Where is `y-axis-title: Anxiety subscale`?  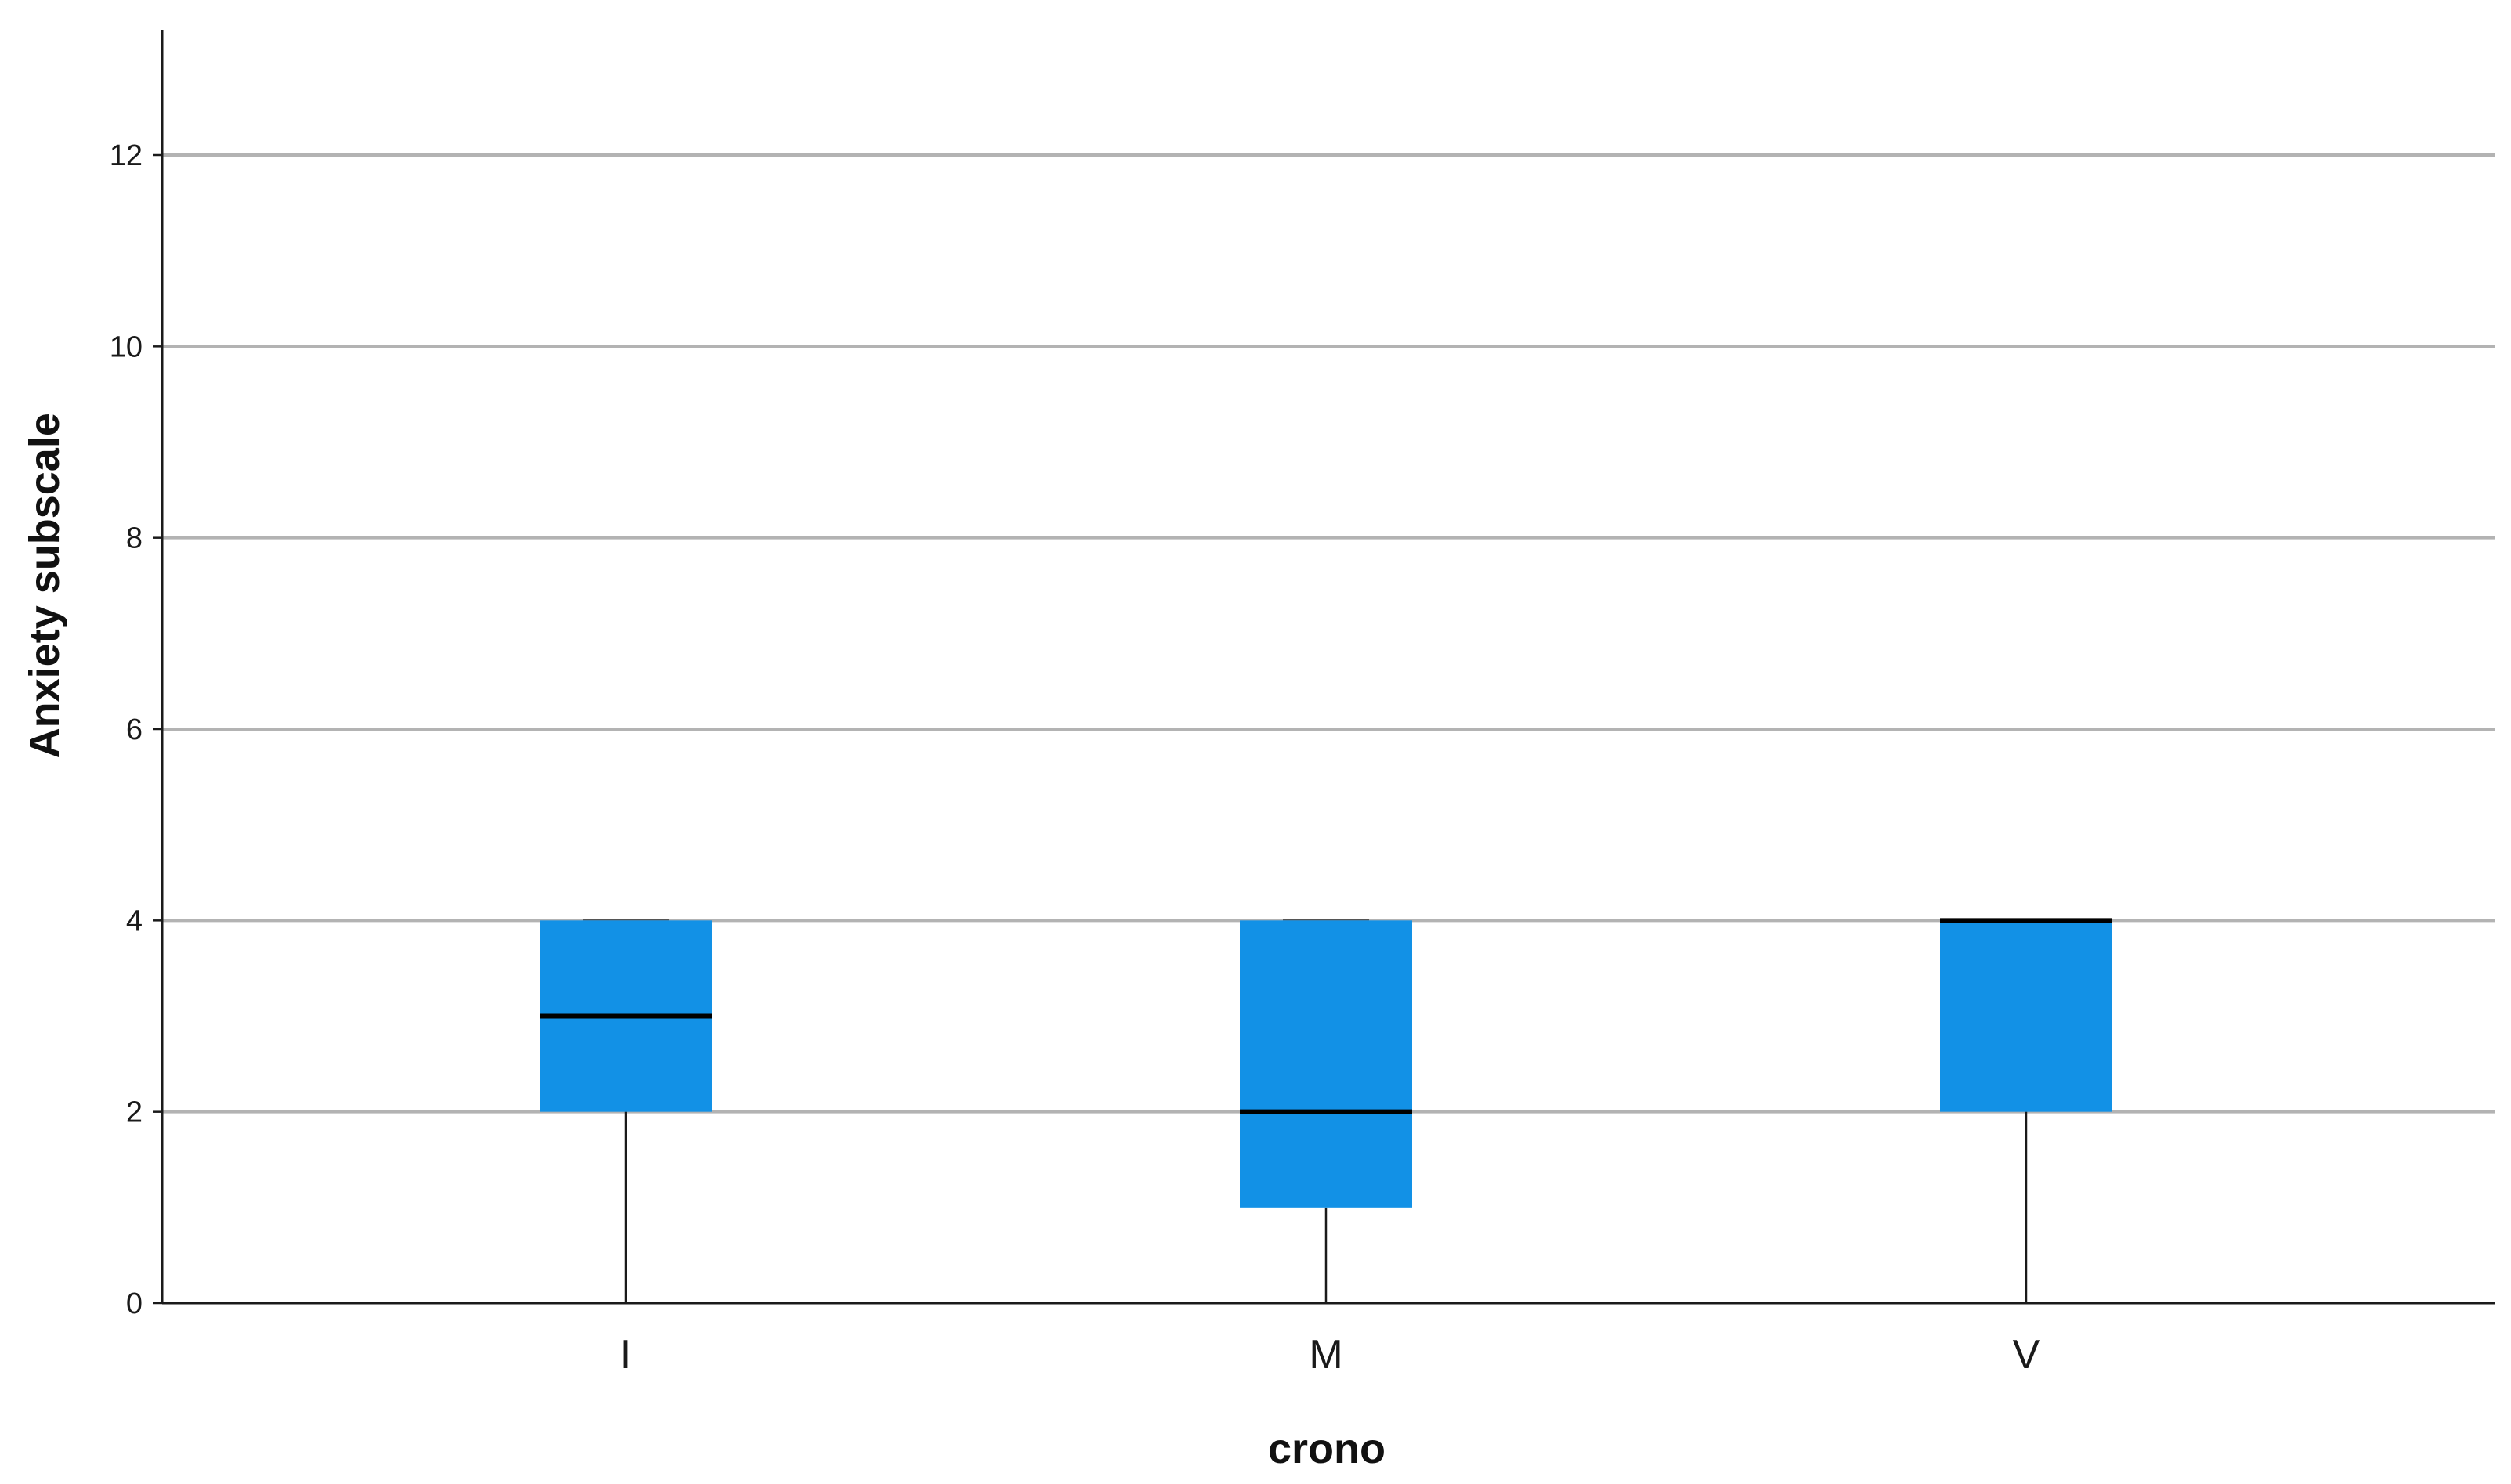
y-axis-title: Anxiety subscale is located at coordinates (44, 585).